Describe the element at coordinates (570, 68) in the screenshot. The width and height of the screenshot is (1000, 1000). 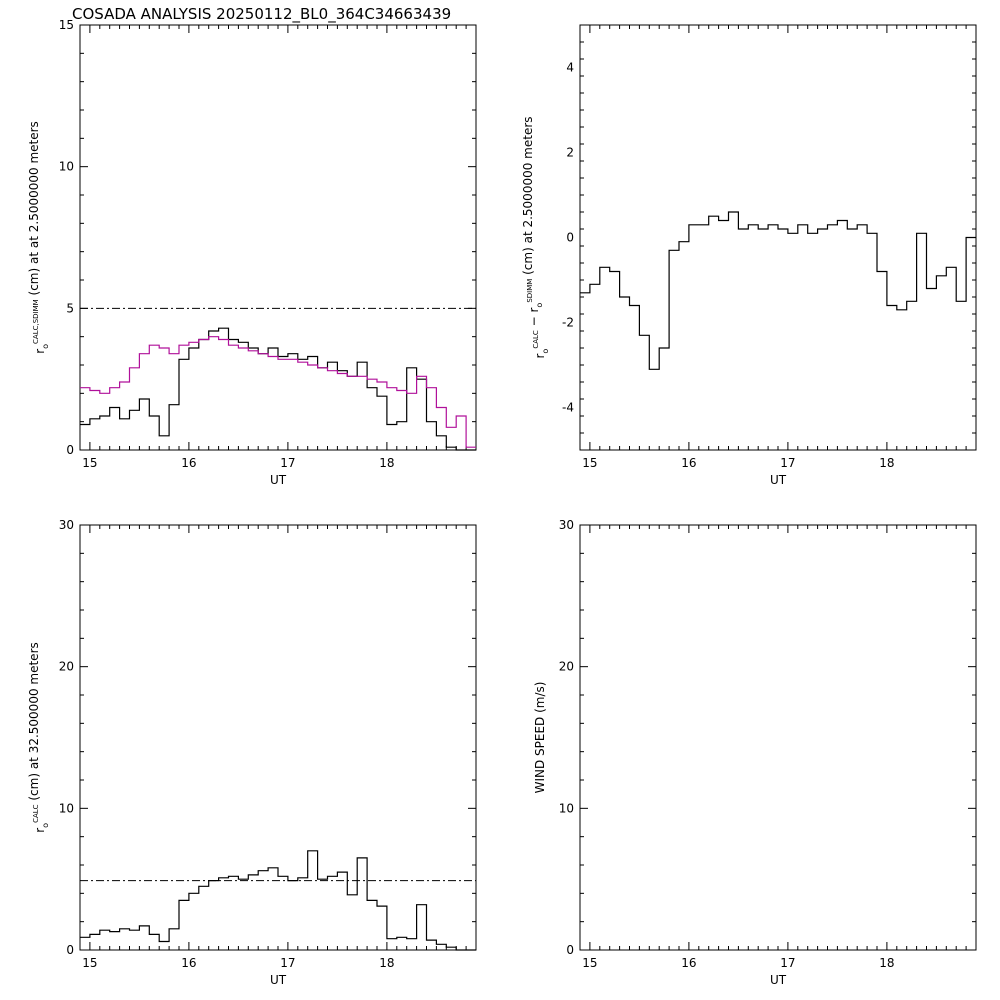
I see `y-tick-label: 4` at that location.